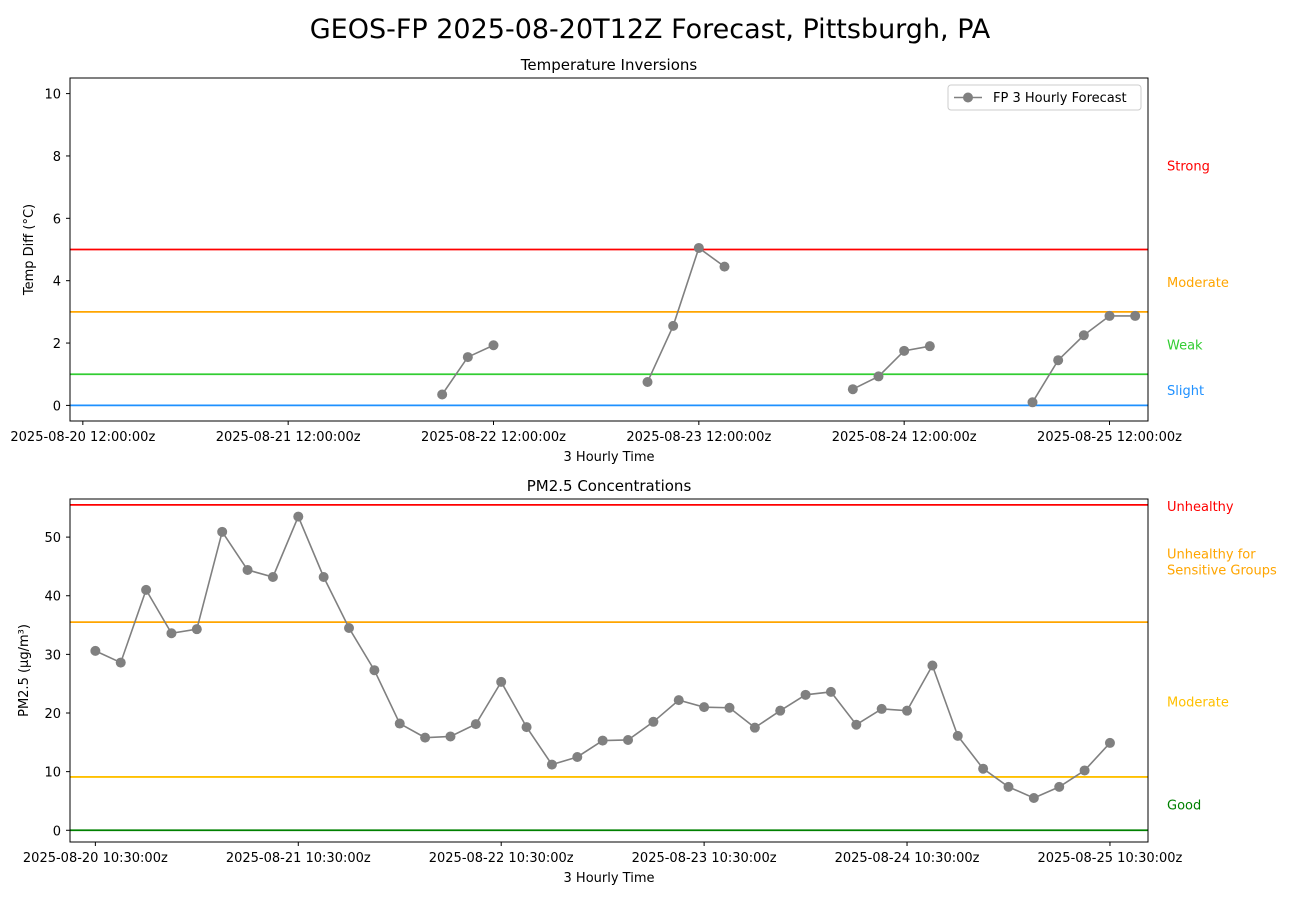 This screenshot has height=900, width=1300. What do you see at coordinates (1109, 437) in the screenshot?
I see `temp-x-tick-label: 2025-08-25 12:00:00z` at bounding box center [1109, 437].